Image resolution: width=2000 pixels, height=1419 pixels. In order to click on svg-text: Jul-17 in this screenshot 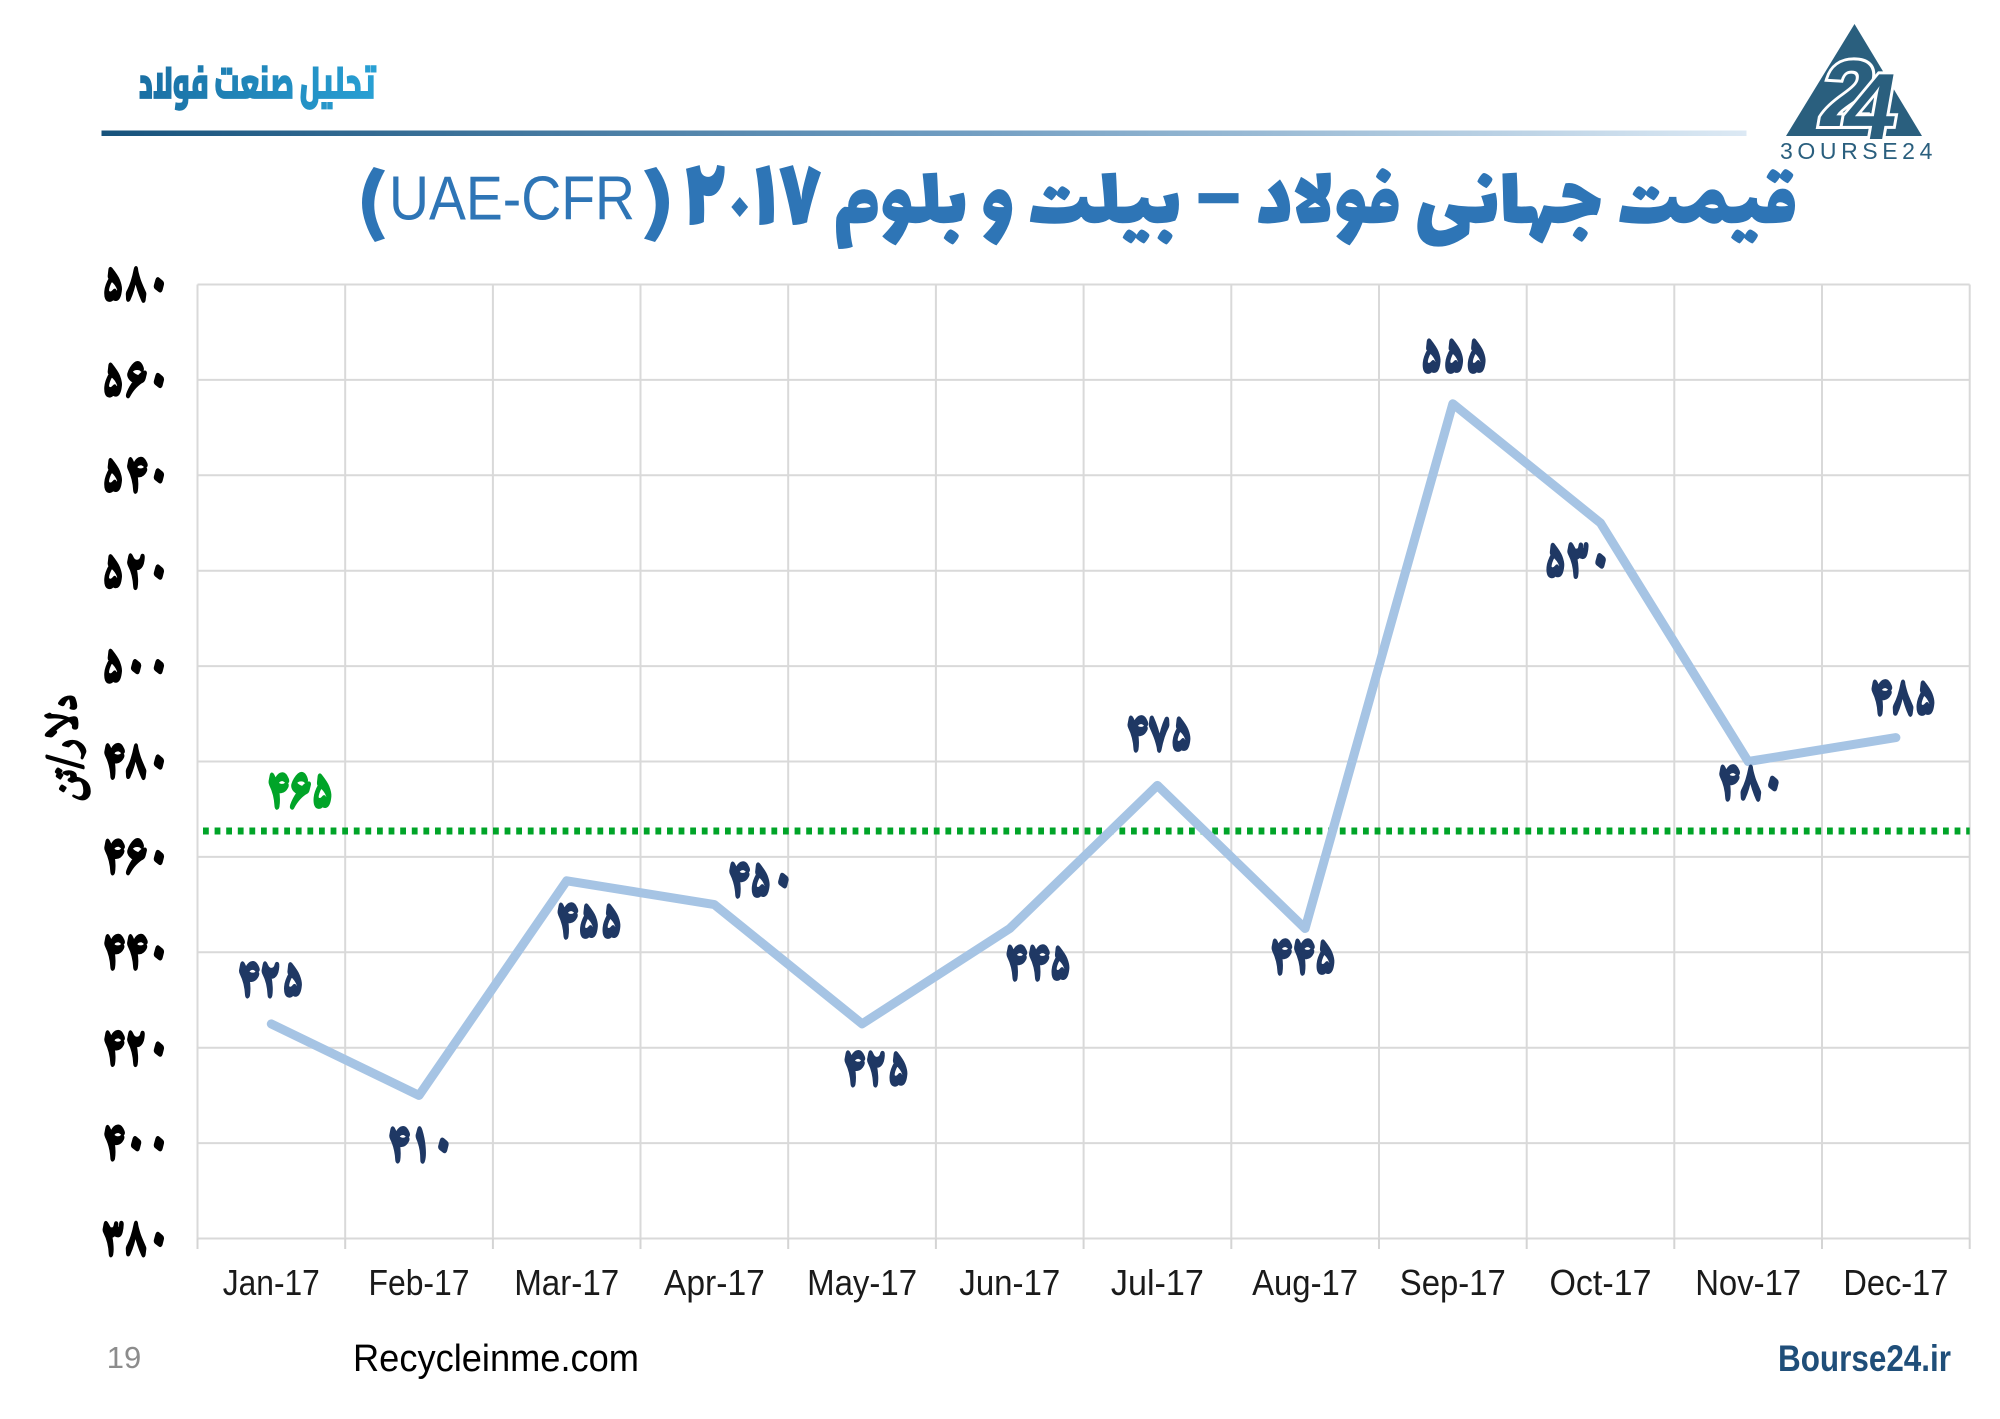, I will do `click(1157, 1282)`.